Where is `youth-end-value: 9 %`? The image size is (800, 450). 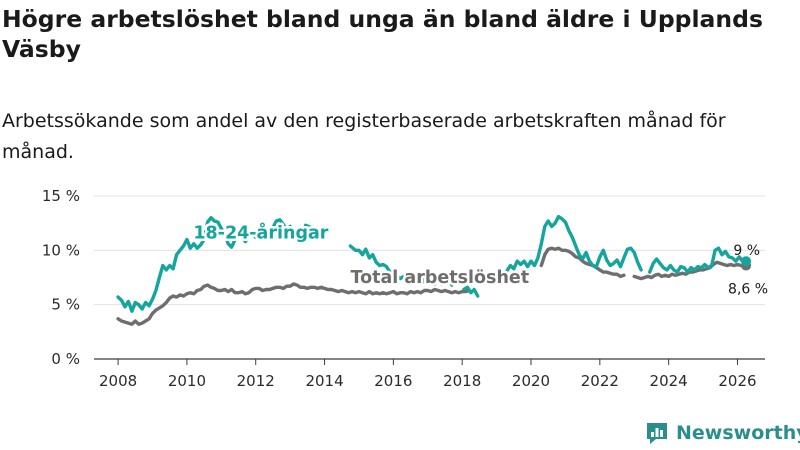 youth-end-value: 9 % is located at coordinates (746, 251).